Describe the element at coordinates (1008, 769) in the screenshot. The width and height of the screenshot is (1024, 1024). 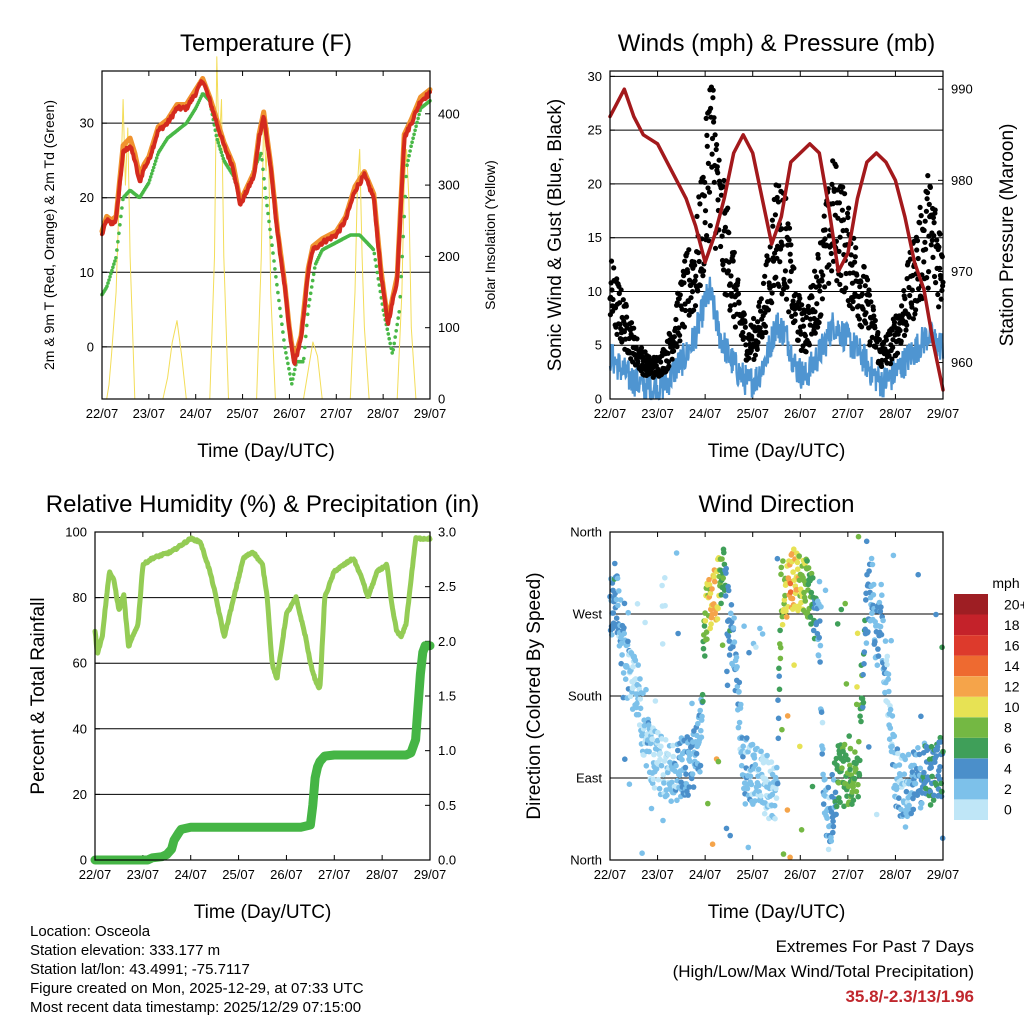
I see `colorbar-label: 4` at that location.